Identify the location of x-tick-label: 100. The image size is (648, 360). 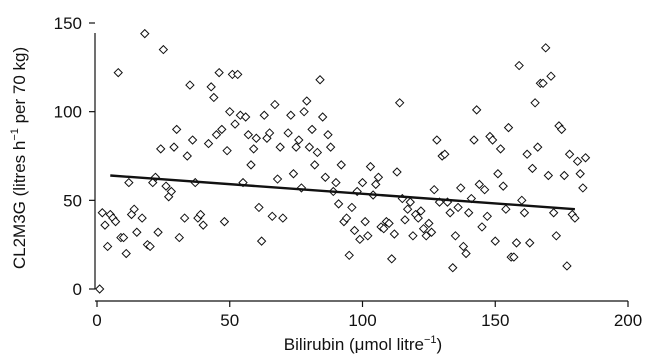
(362, 320).